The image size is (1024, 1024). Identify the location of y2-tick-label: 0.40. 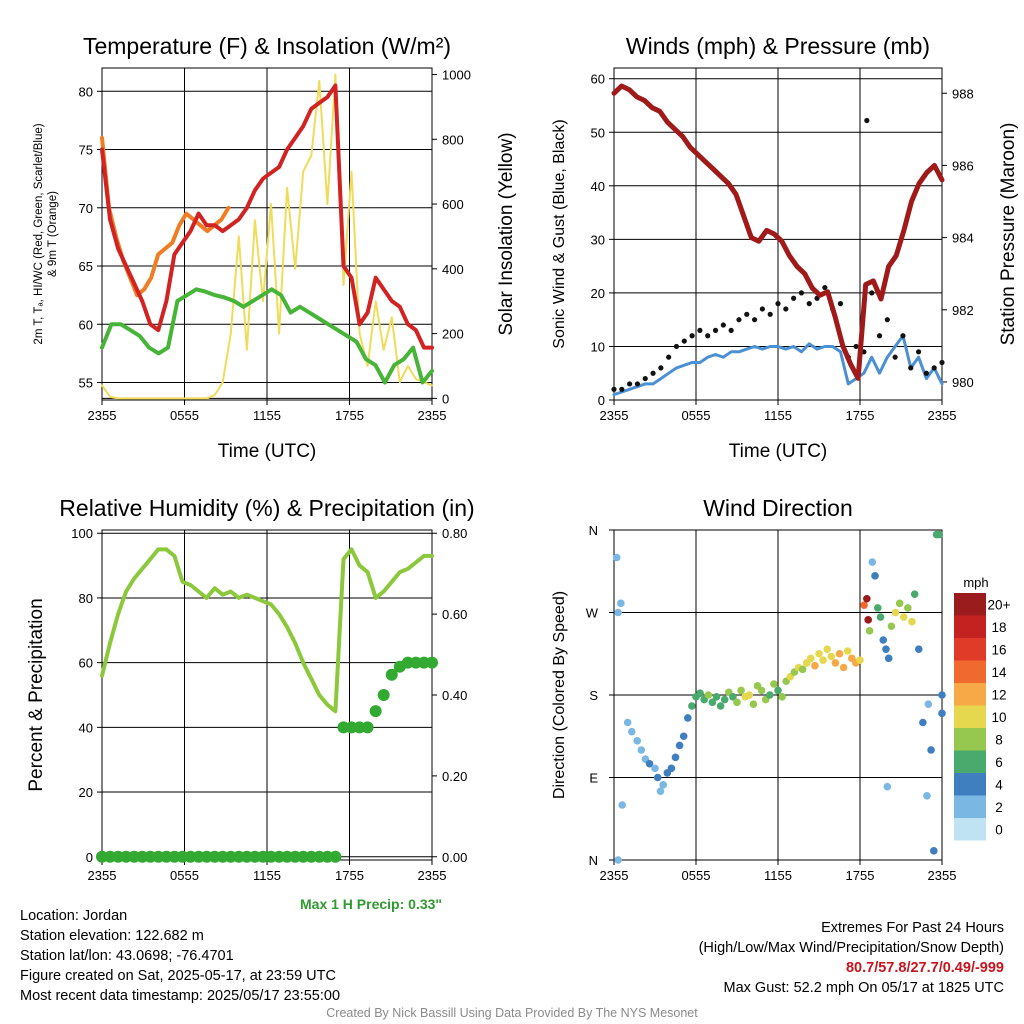
(454, 695).